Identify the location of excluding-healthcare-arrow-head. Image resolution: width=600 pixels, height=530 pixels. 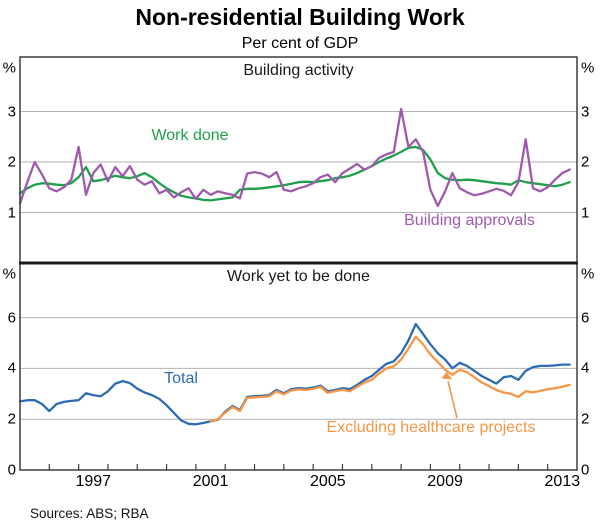
(447, 376).